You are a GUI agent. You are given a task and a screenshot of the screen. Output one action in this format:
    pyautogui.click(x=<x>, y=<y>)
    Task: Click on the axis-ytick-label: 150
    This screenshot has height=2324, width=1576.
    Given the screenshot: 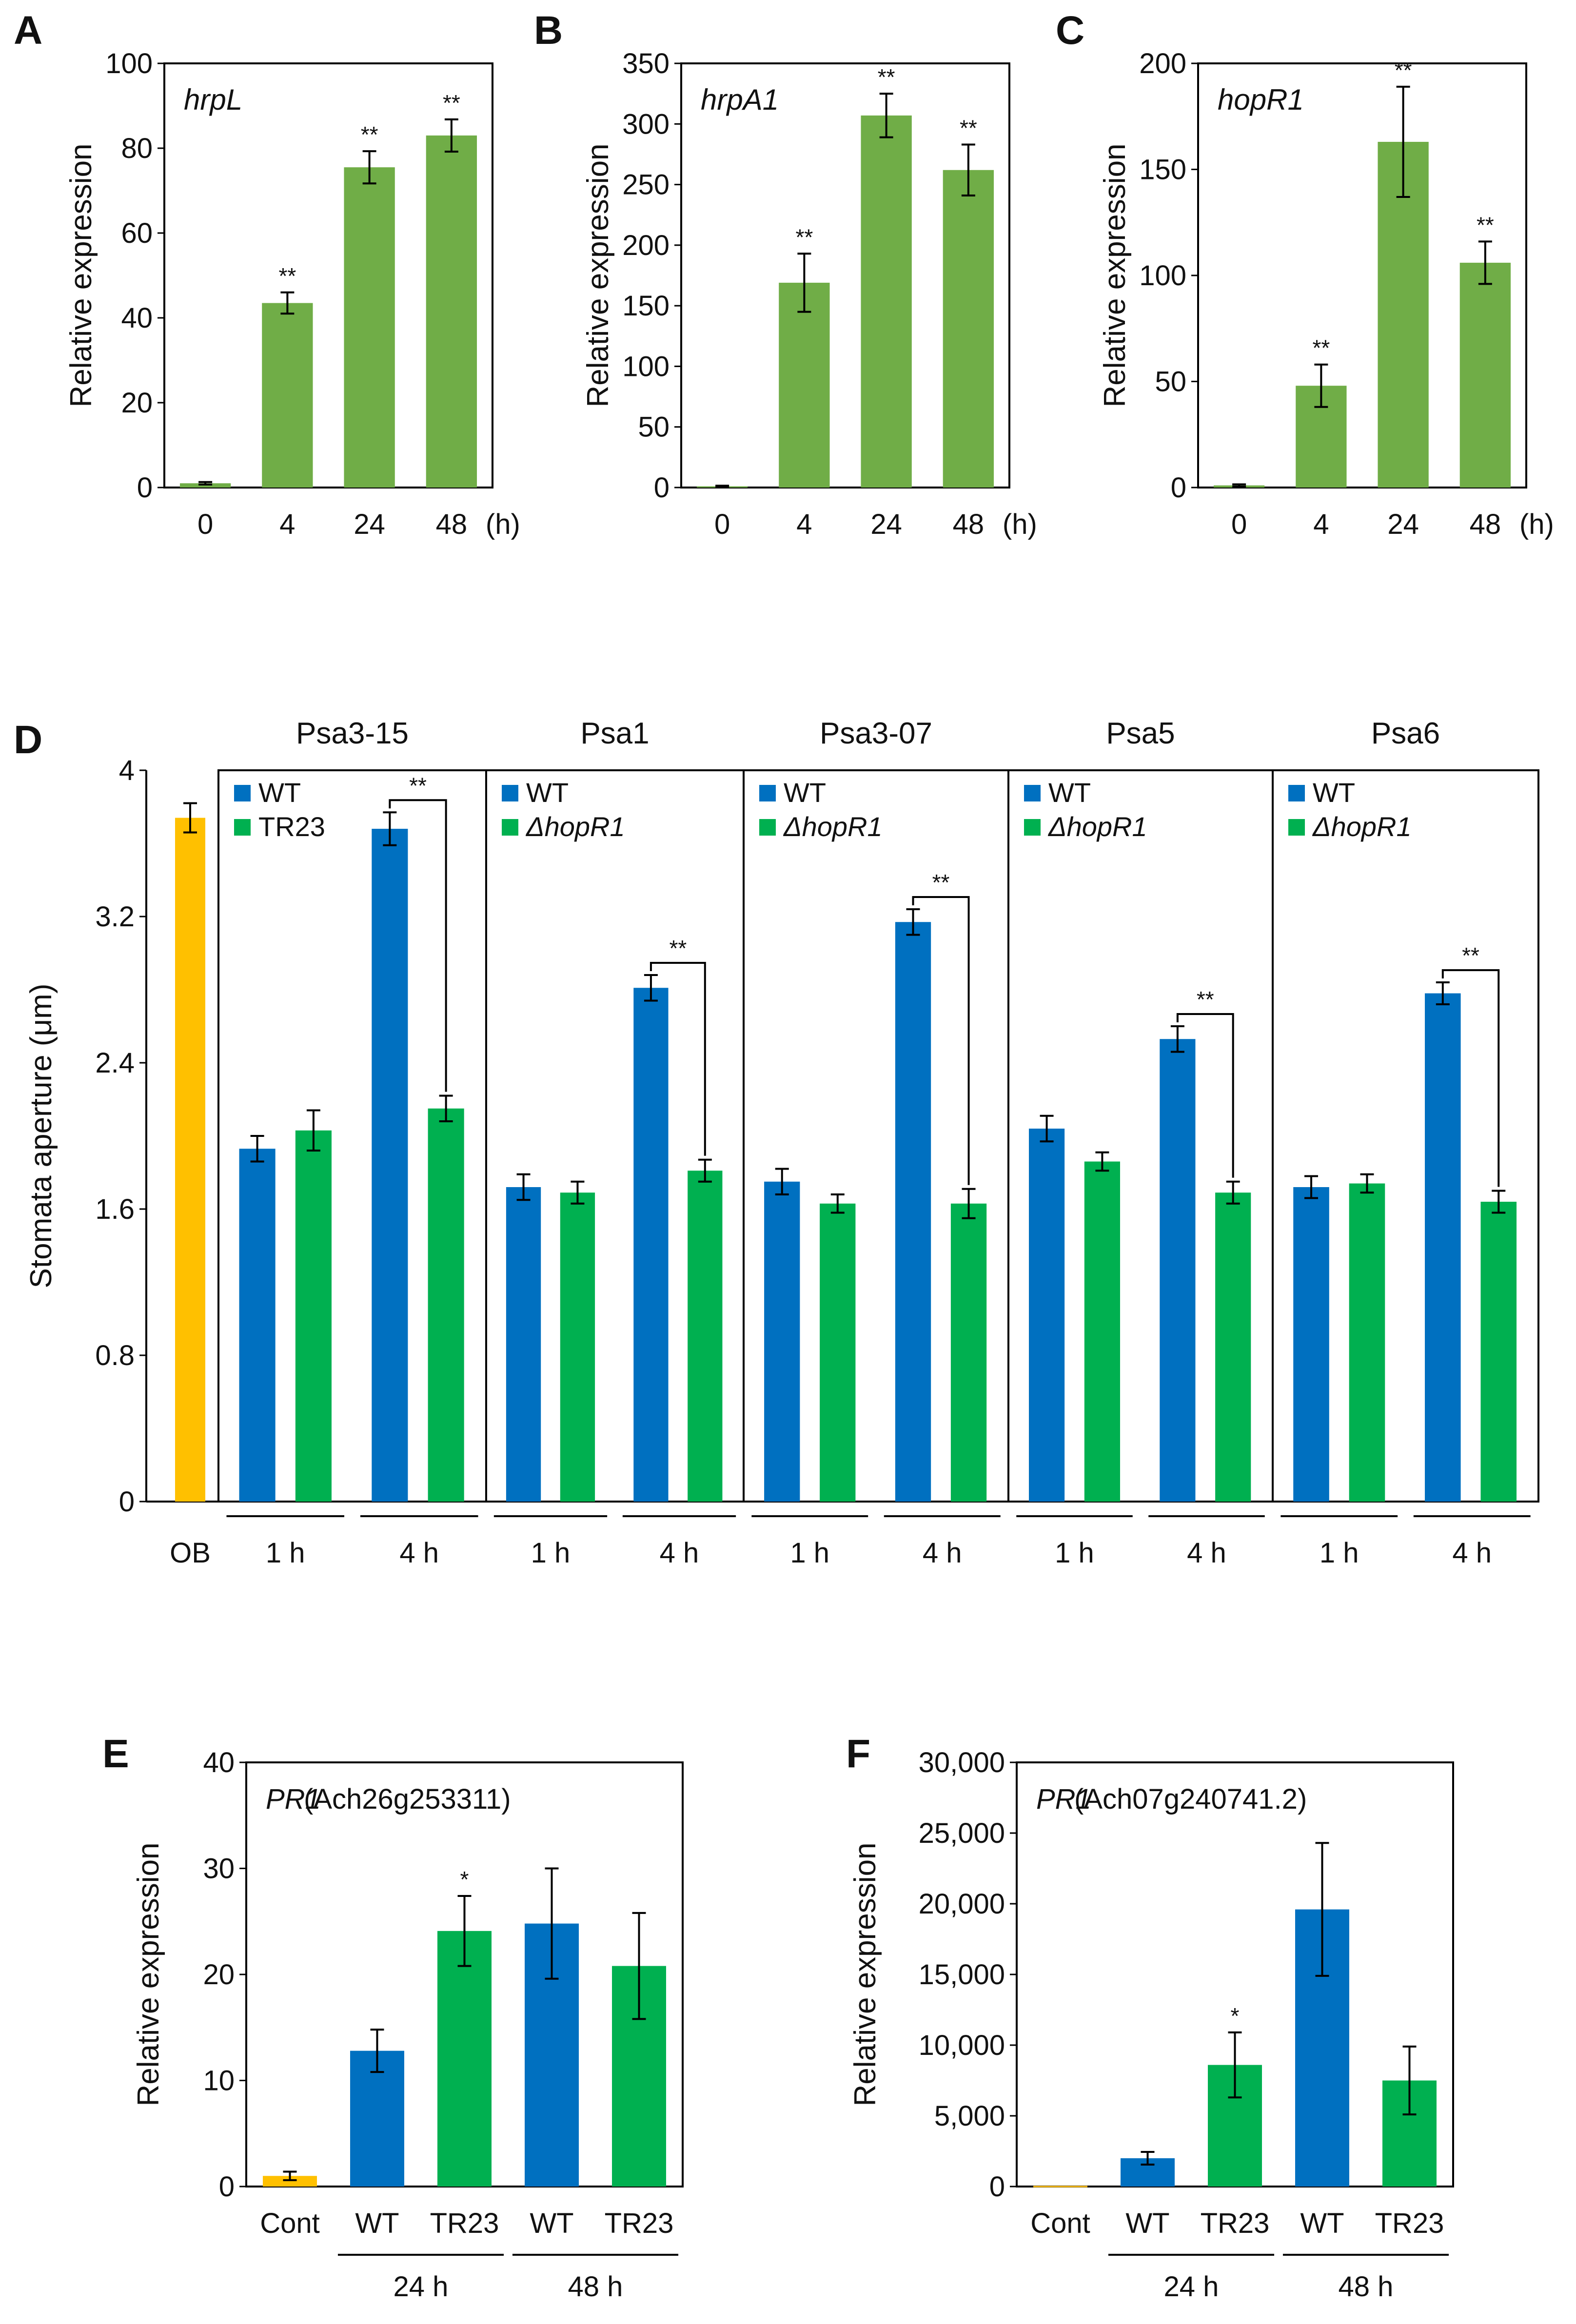 What is the action you would take?
    pyautogui.click(x=646, y=306)
    